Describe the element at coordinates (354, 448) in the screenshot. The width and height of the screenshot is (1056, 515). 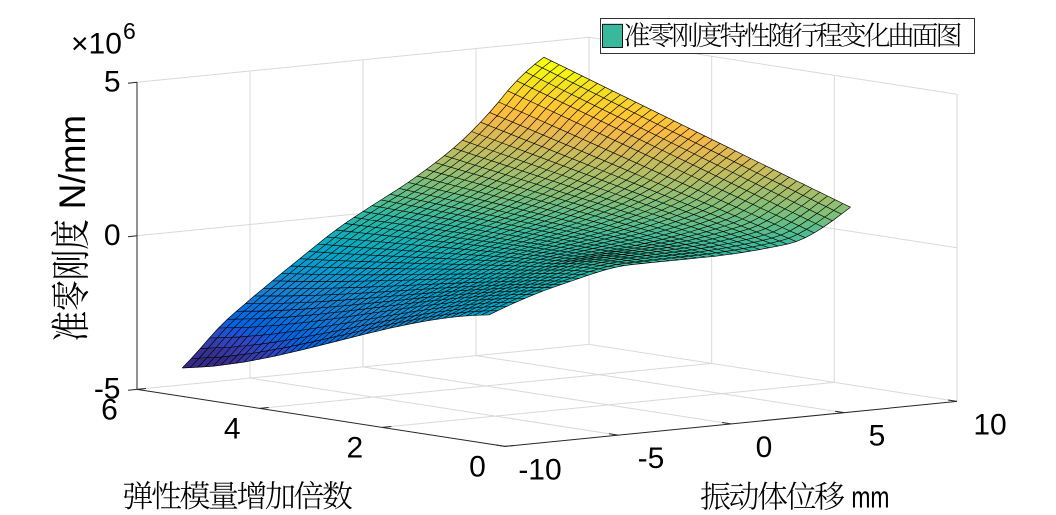
I see `svg-text: 2` at that location.